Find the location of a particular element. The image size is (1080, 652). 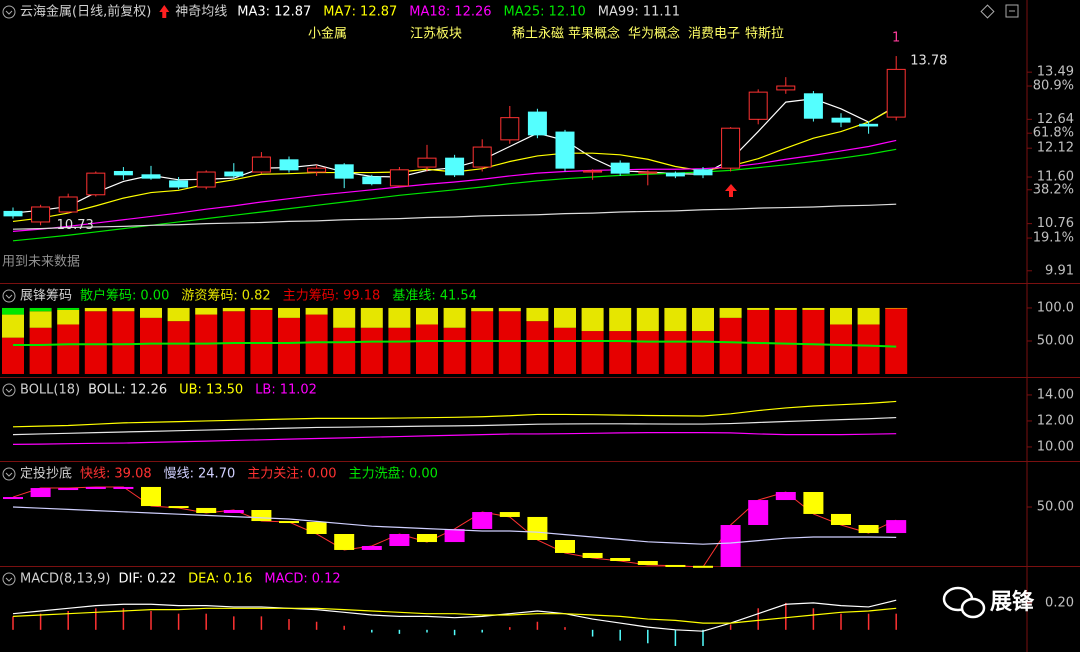

legend-value: 24.70 is located at coordinates (216, 474).